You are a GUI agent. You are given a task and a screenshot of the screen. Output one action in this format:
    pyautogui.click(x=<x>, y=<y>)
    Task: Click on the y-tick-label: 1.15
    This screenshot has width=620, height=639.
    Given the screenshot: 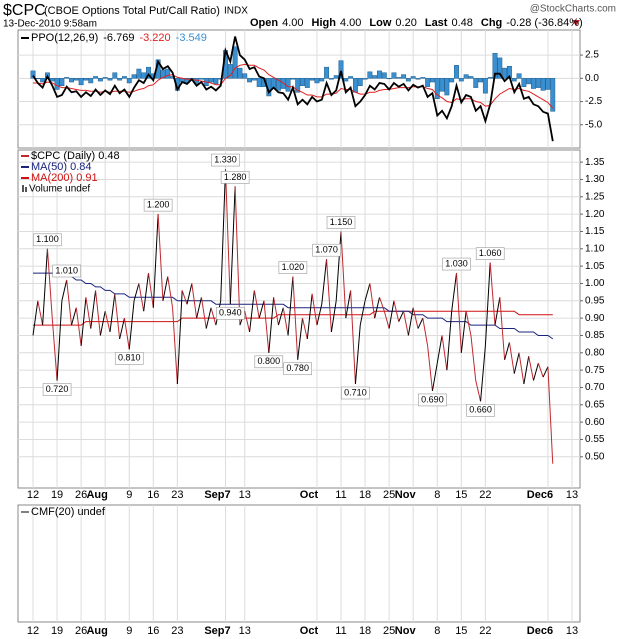 What is the action you would take?
    pyautogui.click(x=595, y=231)
    